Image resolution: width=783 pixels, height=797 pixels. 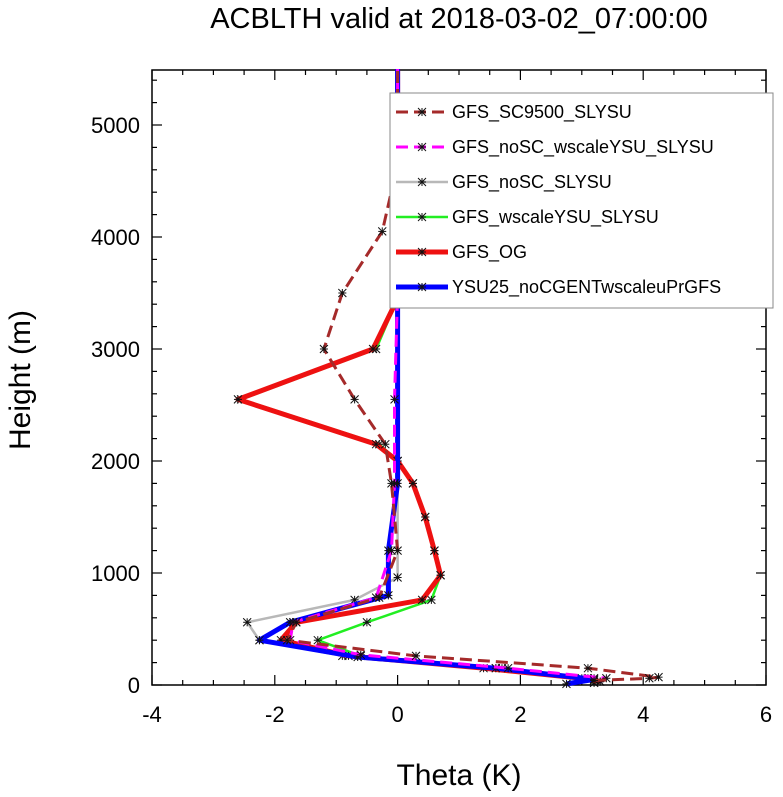 I want to click on legend-label: YSU25_noCGENTwscaleuPrGFS, so click(x=586, y=287).